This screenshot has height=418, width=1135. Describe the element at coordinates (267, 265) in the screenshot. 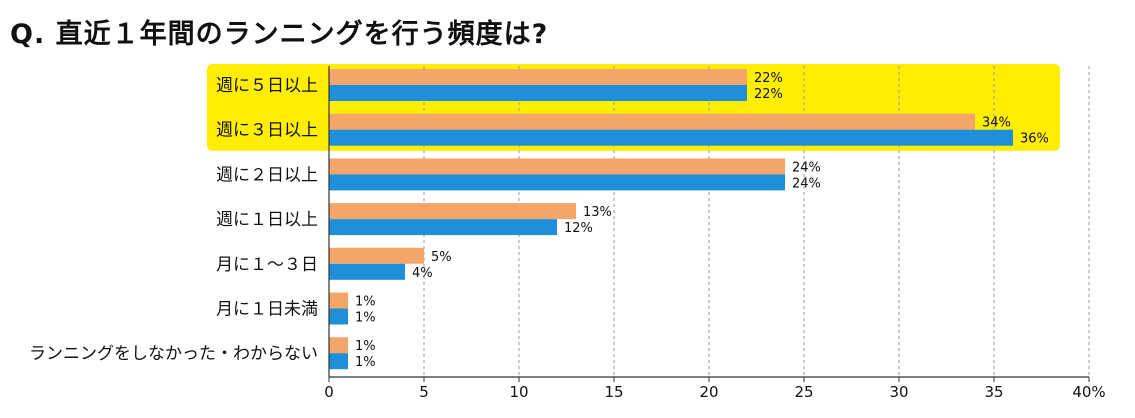

I see `category-label: 月に１〜３日` at that location.